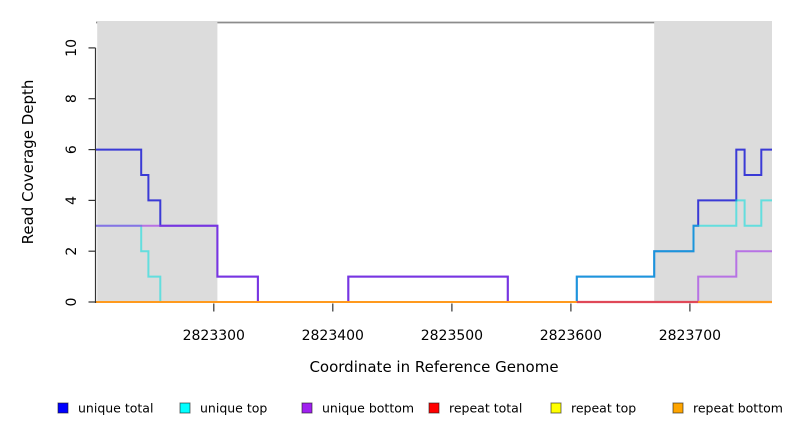 Image resolution: width=792 pixels, height=432 pixels. What do you see at coordinates (72, 200) in the screenshot?
I see `y-tick-label: 4` at bounding box center [72, 200].